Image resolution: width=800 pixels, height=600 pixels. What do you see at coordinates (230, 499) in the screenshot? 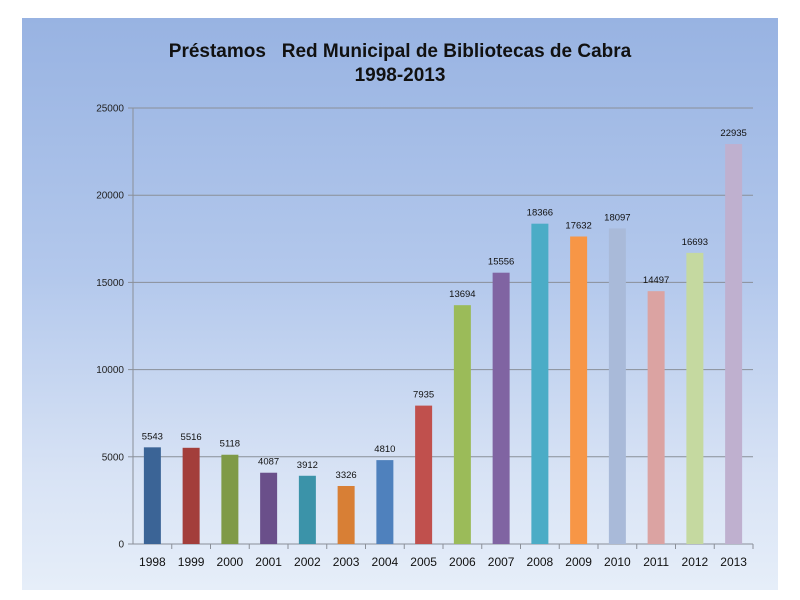
I see `bar-2000` at bounding box center [230, 499].